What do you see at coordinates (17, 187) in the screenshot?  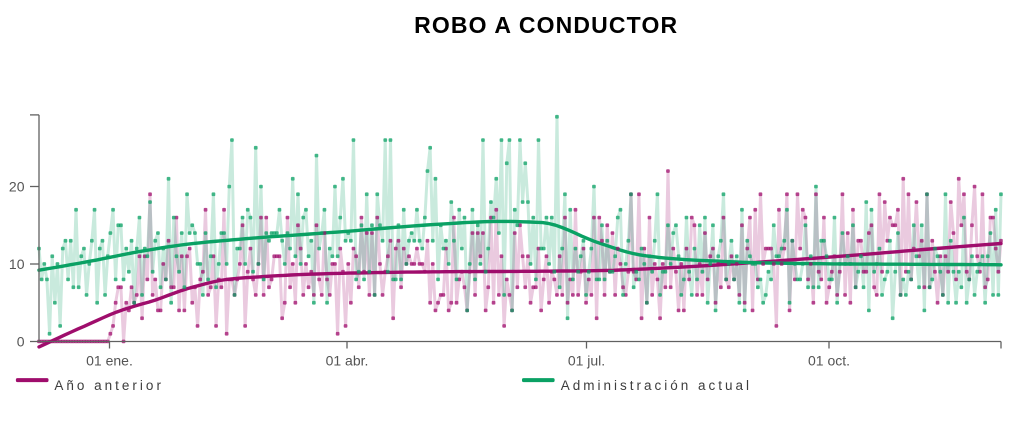 I see `svg-text: 20` at bounding box center [17, 187].